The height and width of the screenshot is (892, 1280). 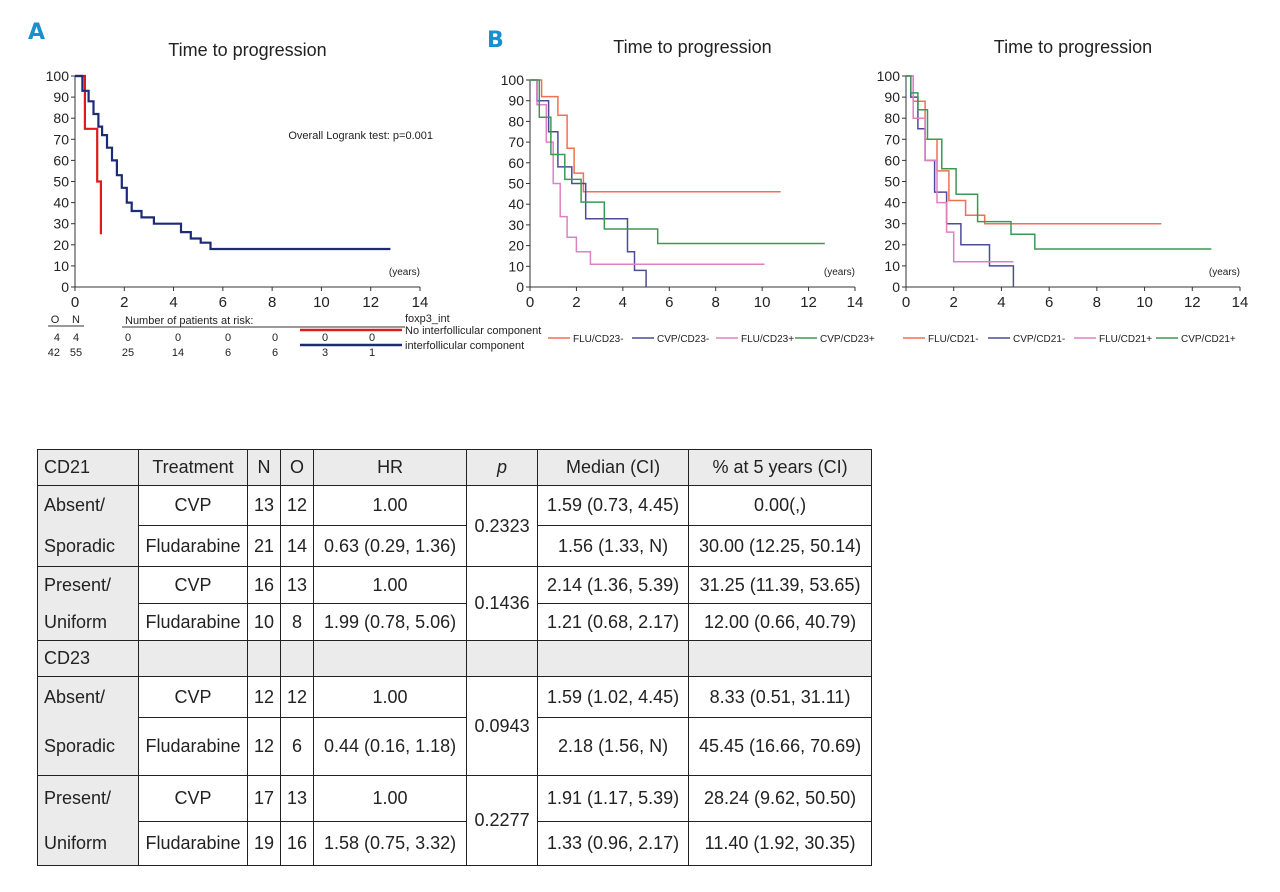 I want to click on row-n: 10, so click(x=264, y=622).